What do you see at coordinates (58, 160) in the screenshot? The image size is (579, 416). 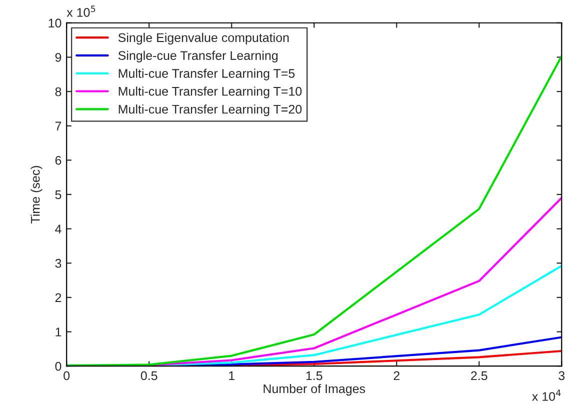 I see `y-tick-label: 6` at bounding box center [58, 160].